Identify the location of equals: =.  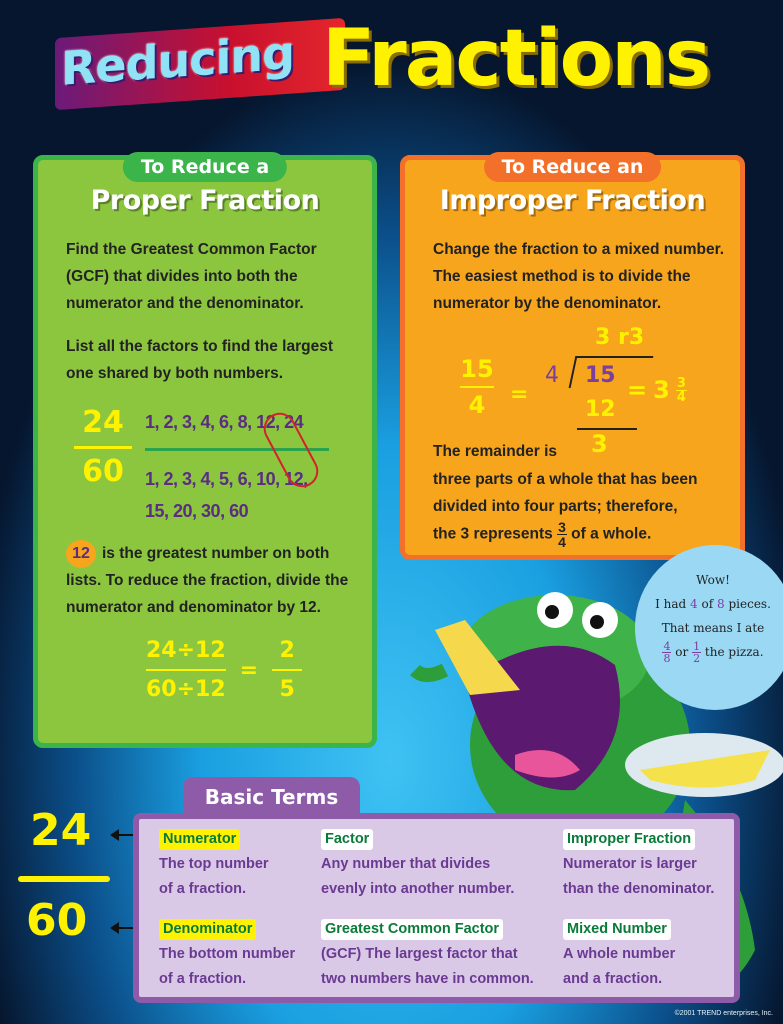
(249, 670).